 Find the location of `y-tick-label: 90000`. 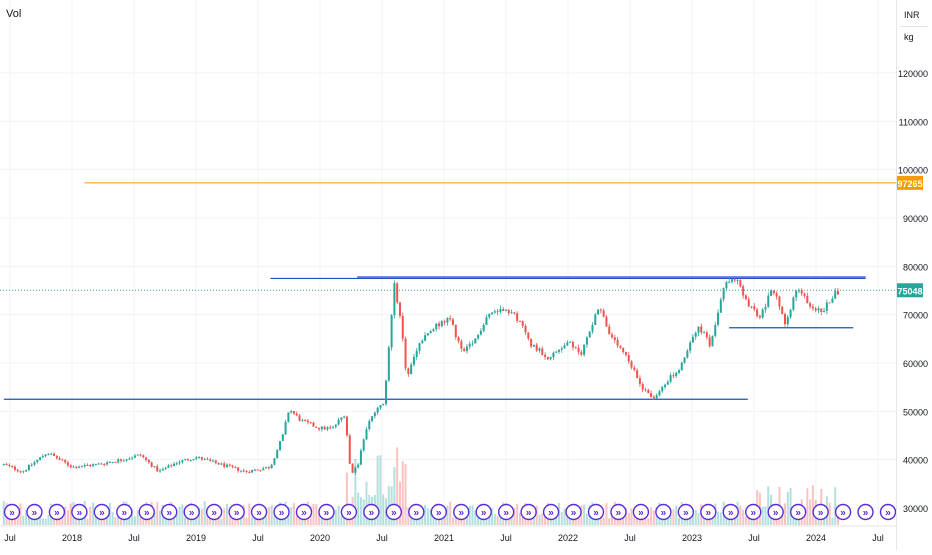

y-tick-label: 90000 is located at coordinates (915, 219).